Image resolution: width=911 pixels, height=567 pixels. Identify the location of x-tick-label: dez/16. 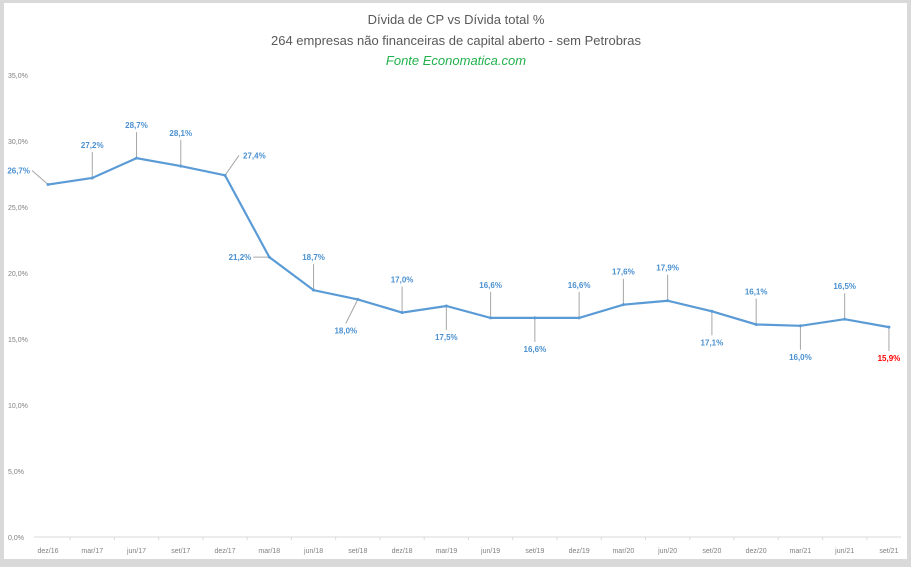
(47, 551).